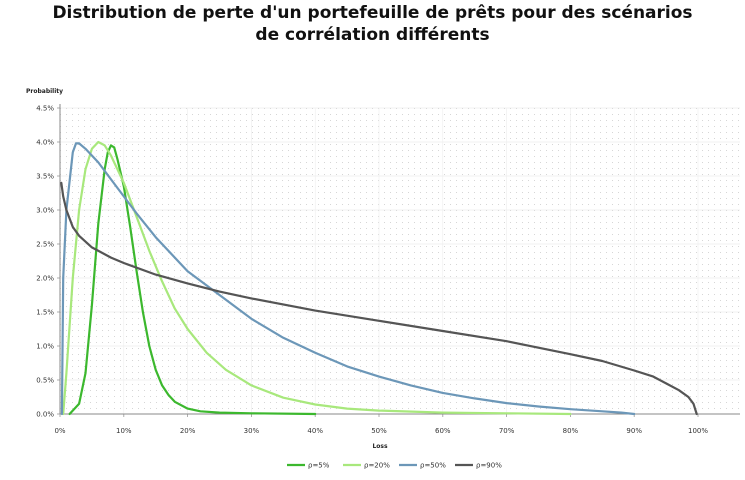 This screenshot has width=745, height=480. I want to click on legend-label: ρ=50%, so click(433, 466).